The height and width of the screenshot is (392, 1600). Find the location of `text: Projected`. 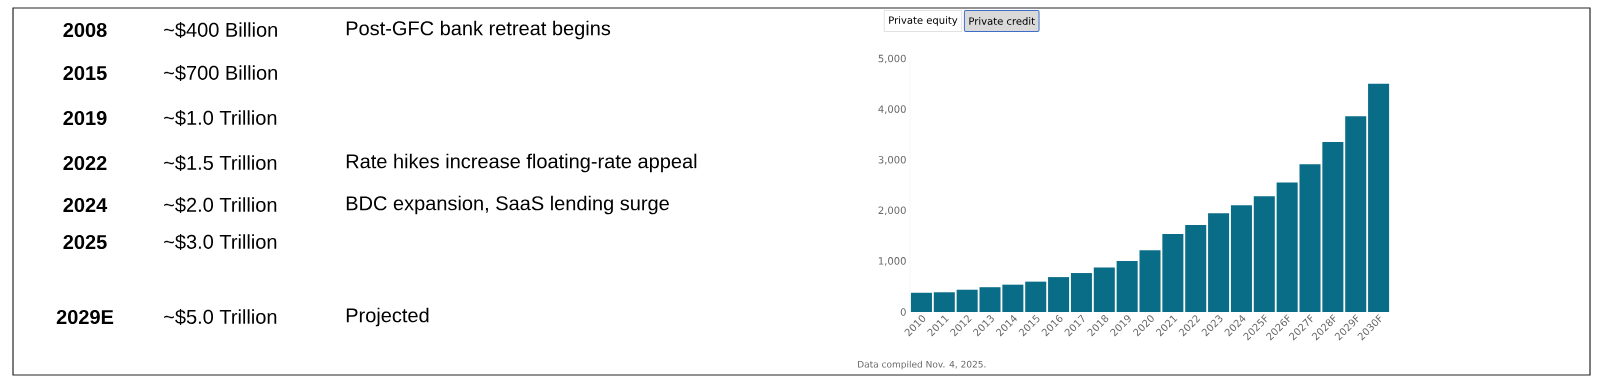

text: Projected is located at coordinates (387, 317).